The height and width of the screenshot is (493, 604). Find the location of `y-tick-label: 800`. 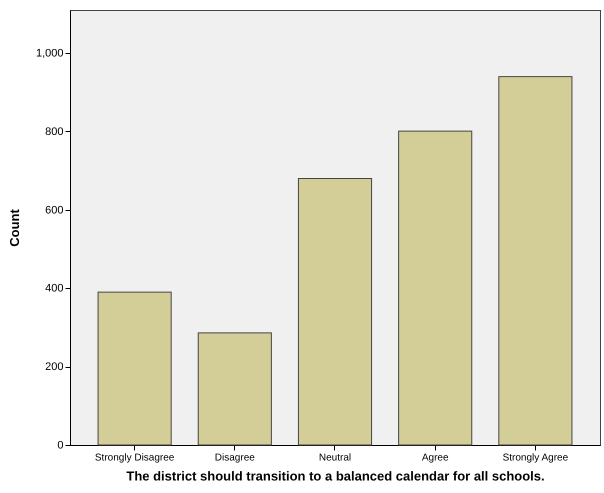

y-tick-label: 800 is located at coordinates (54, 132).